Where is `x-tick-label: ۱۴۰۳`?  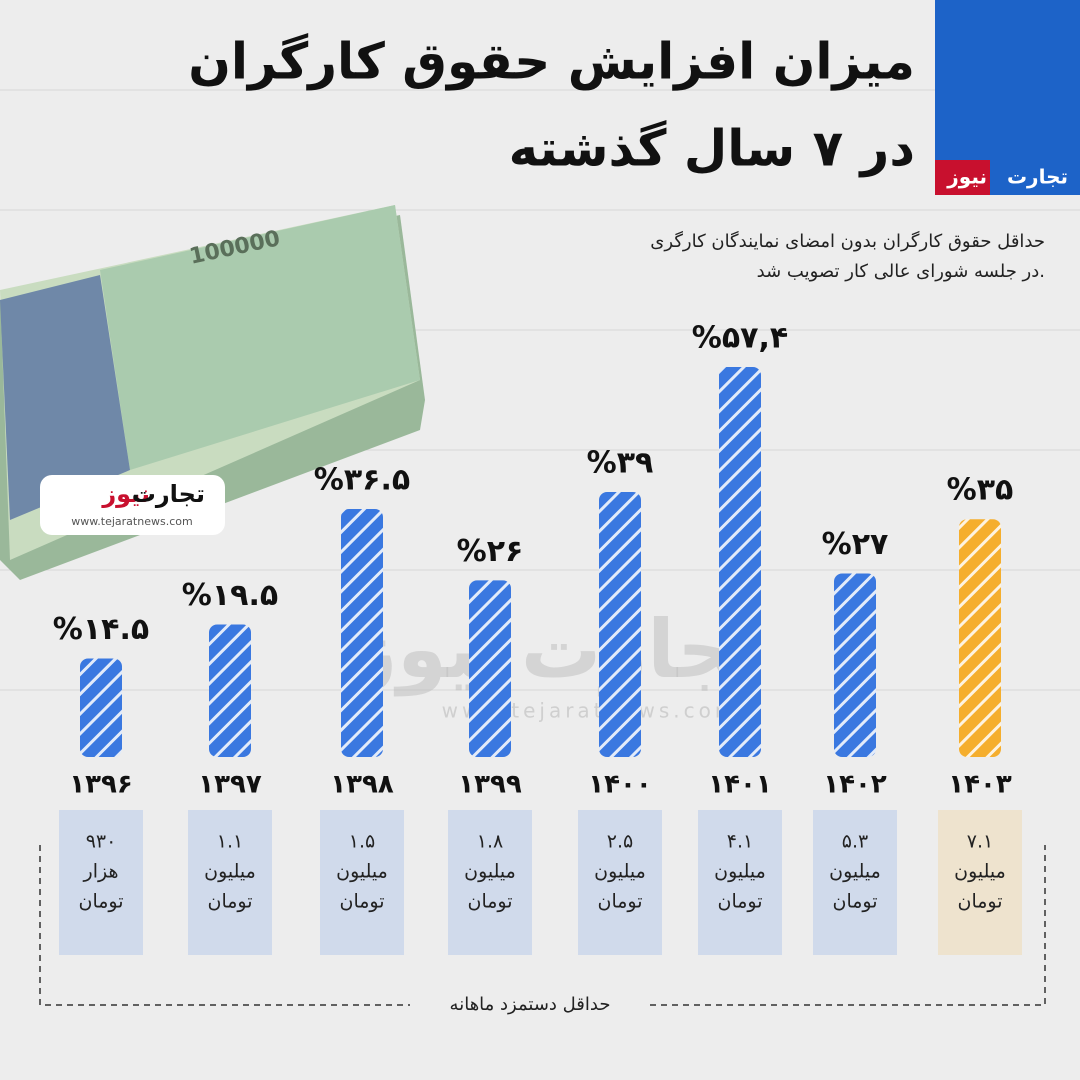 x-tick-label: ۱۴۰۳ is located at coordinates (980, 785).